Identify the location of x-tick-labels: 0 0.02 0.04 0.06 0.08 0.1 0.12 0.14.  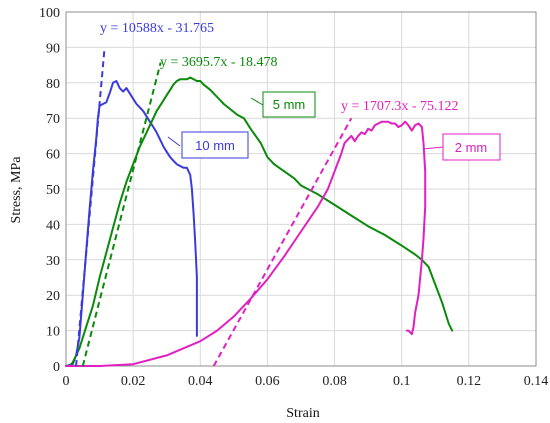
(306, 381).